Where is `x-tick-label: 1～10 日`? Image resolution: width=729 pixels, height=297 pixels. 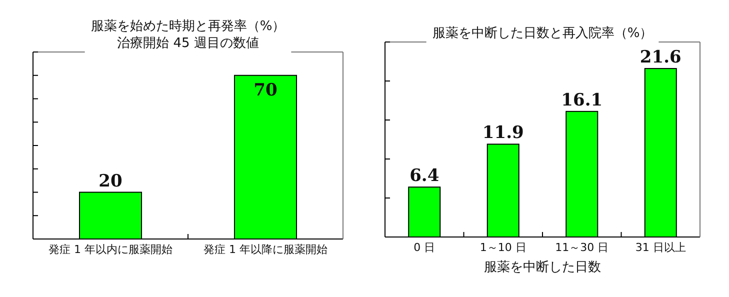 x-tick-label: 1～10 日 is located at coordinates (503, 247).